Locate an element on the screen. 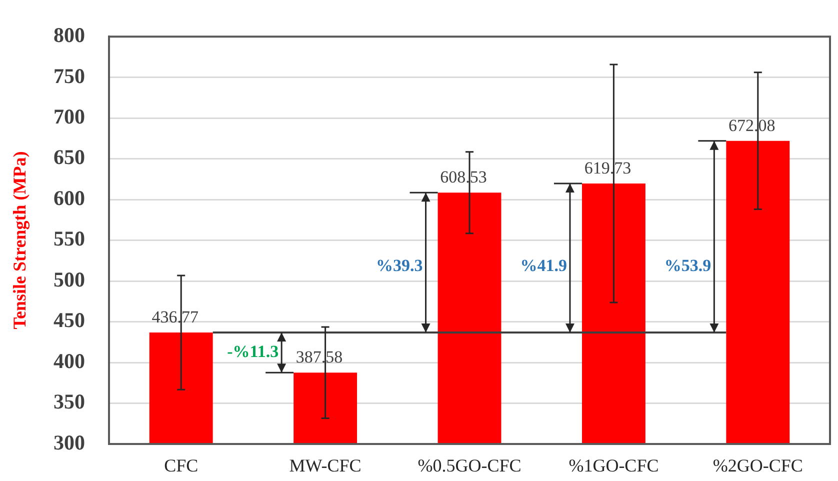 The height and width of the screenshot is (481, 838). y-tick-label: 600 is located at coordinates (69, 198).